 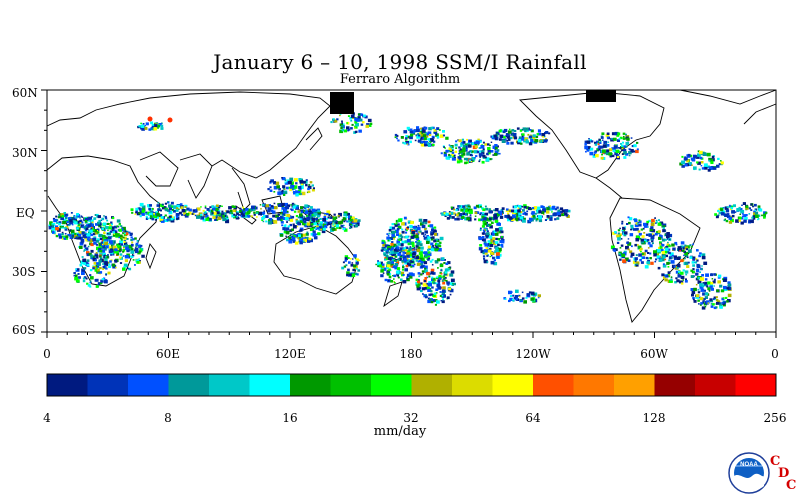 What do you see at coordinates (314, 139) in the screenshot?
I see `coastline-japan` at bounding box center [314, 139].